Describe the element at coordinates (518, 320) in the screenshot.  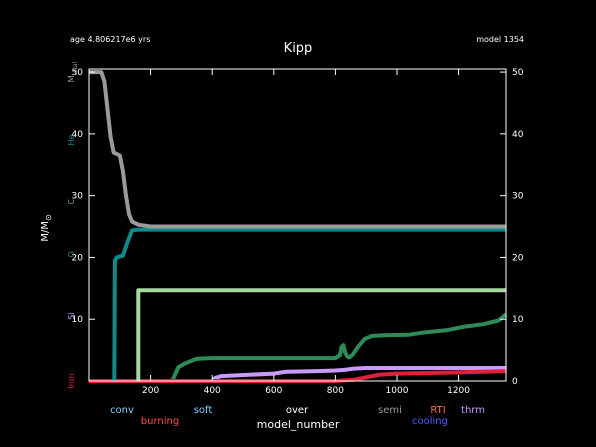
I see `y-tick-label-right-10: 10` at that location.